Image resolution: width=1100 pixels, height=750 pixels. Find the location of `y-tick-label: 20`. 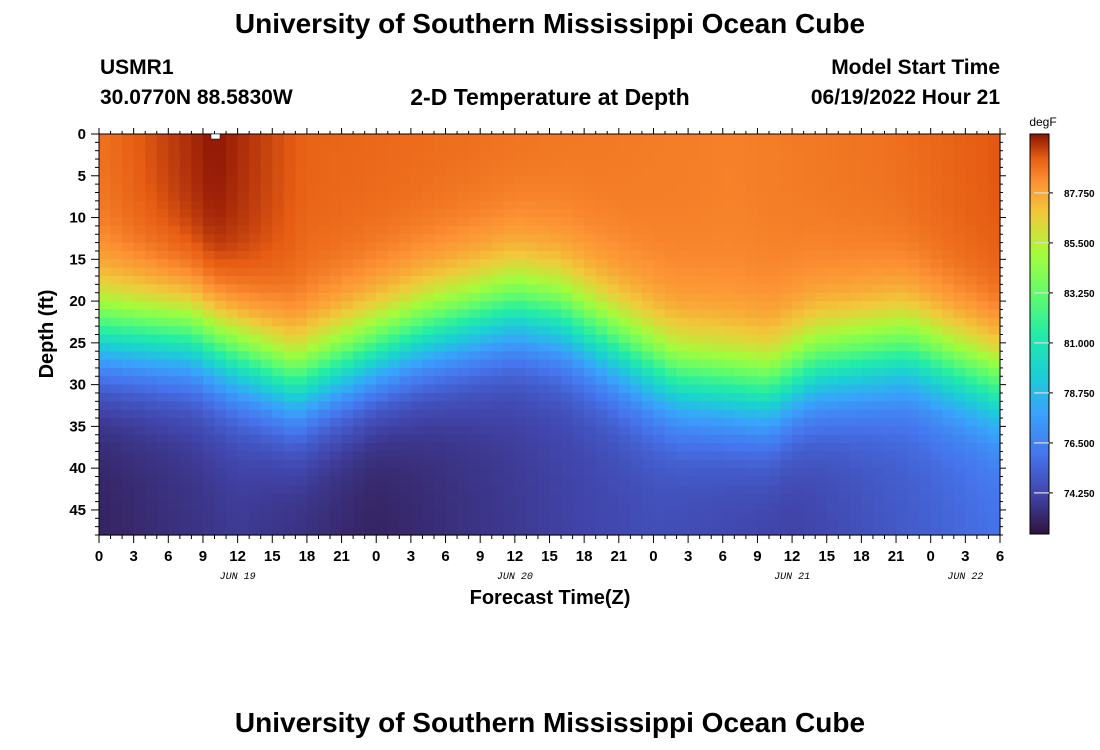

y-tick-label: 20 is located at coordinates (77, 301).